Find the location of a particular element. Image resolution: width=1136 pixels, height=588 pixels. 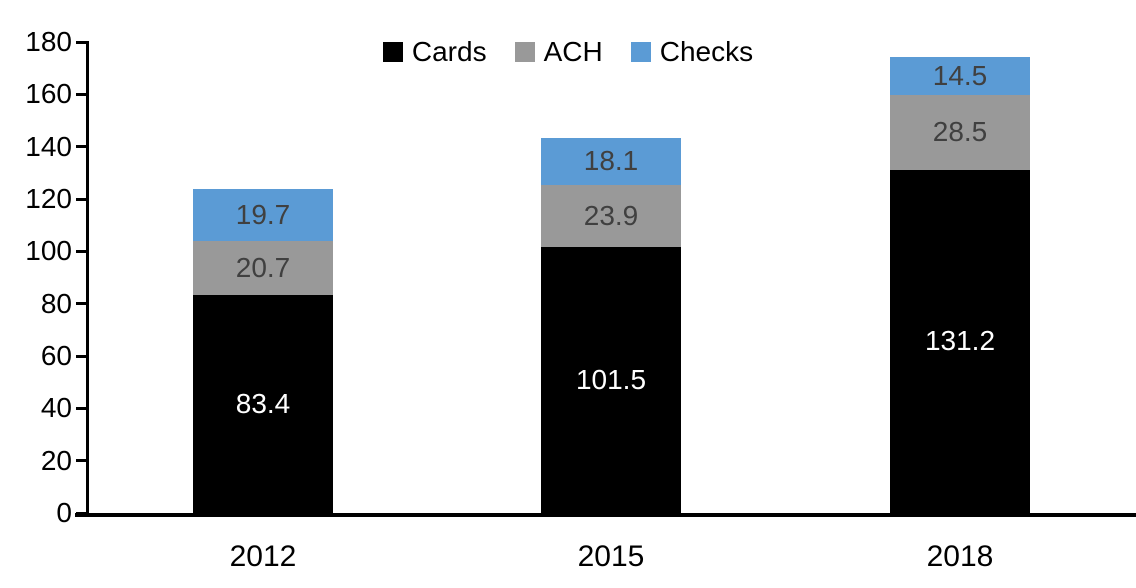

y-tick-label: 160 is located at coordinates (48, 94).